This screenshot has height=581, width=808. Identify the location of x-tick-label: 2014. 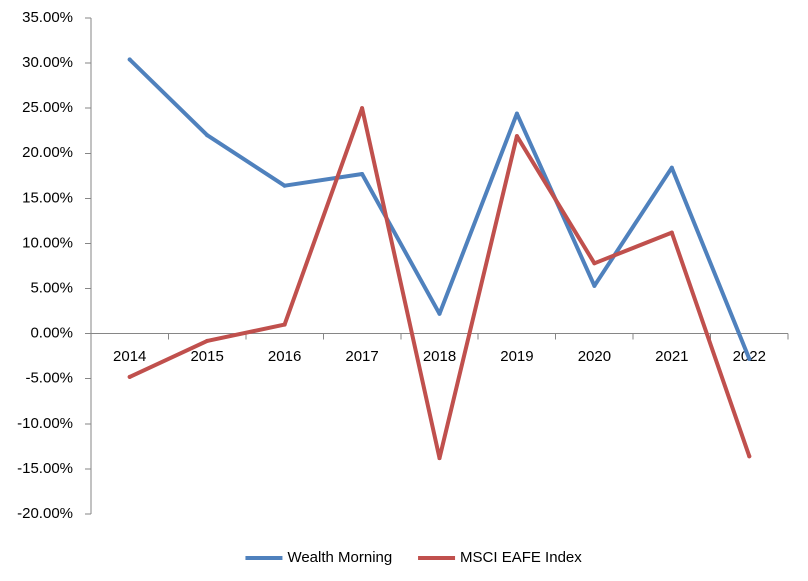
(129, 356).